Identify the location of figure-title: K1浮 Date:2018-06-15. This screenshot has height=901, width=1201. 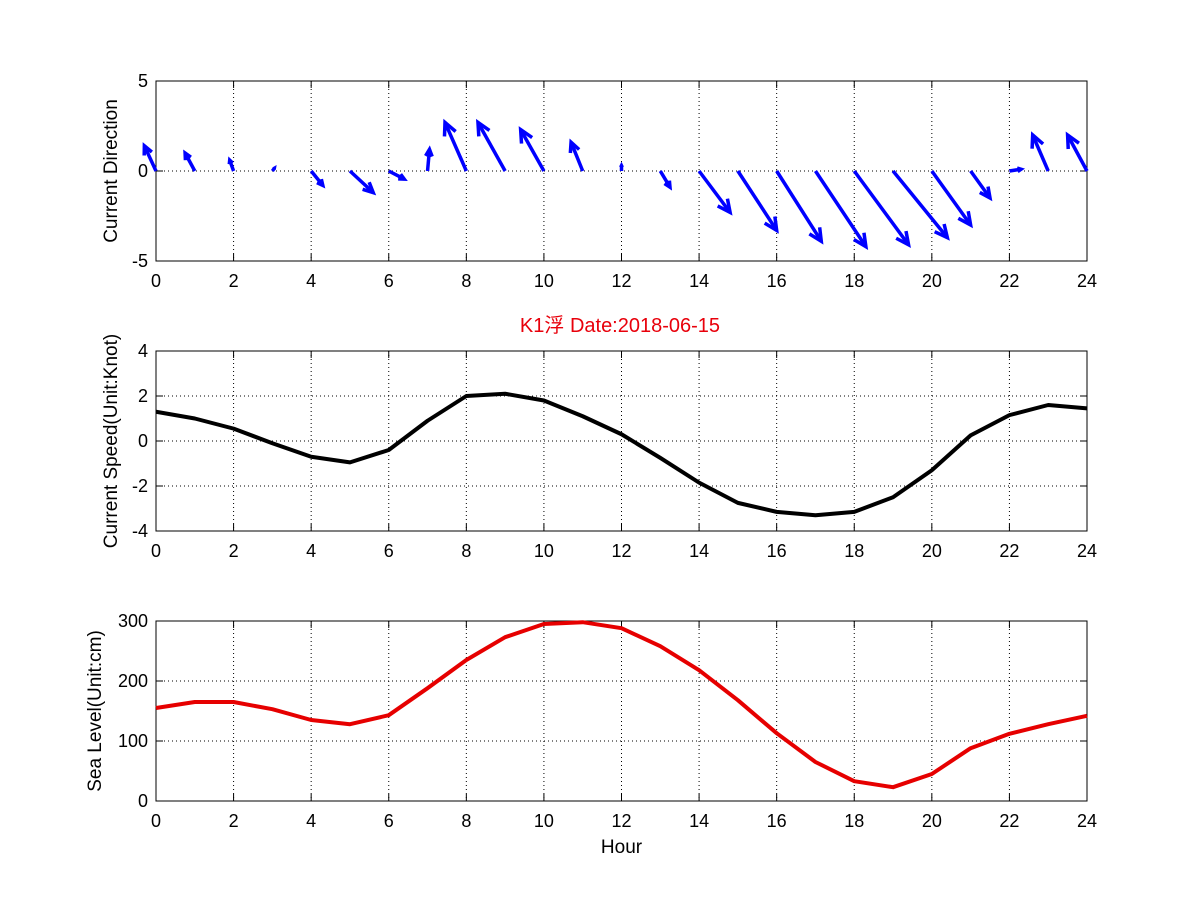
(620, 325).